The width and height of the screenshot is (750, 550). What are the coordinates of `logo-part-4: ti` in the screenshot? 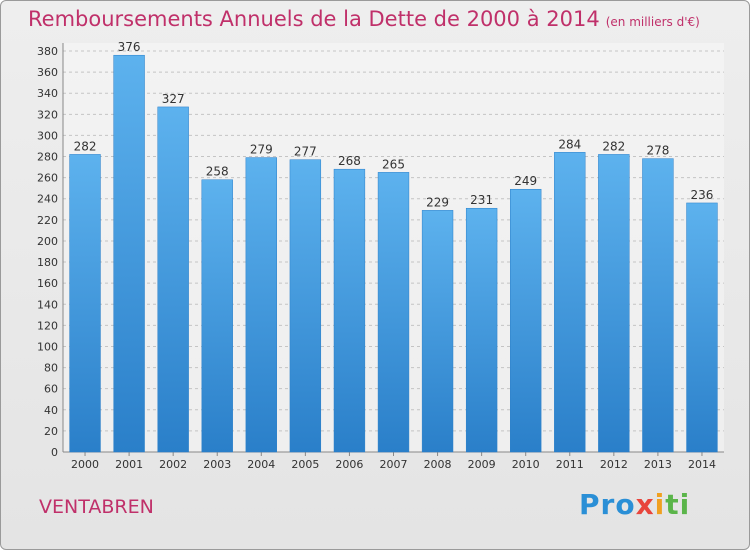 It's located at (678, 504).